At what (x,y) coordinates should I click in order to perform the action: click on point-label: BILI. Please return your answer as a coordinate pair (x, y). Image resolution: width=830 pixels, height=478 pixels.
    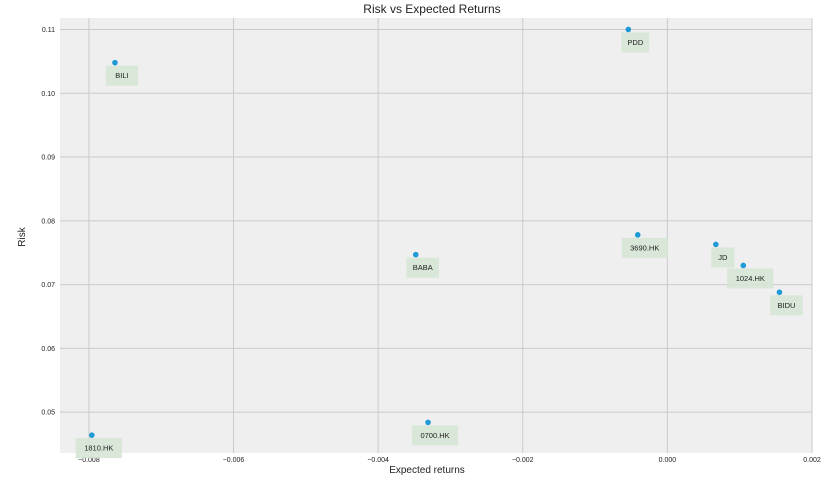
    Looking at the image, I should click on (121, 75).